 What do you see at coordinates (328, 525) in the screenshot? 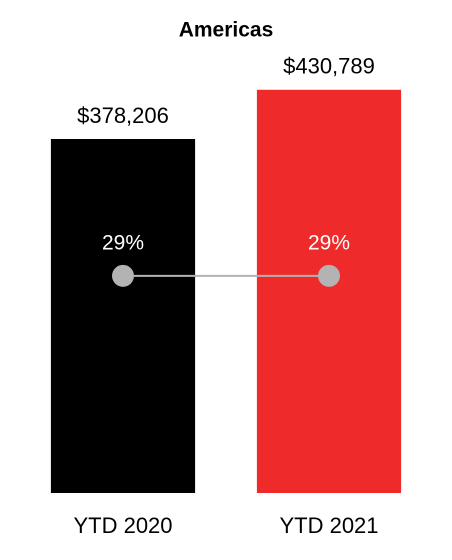
I see `x-tick-label: YTD 2021` at bounding box center [328, 525].